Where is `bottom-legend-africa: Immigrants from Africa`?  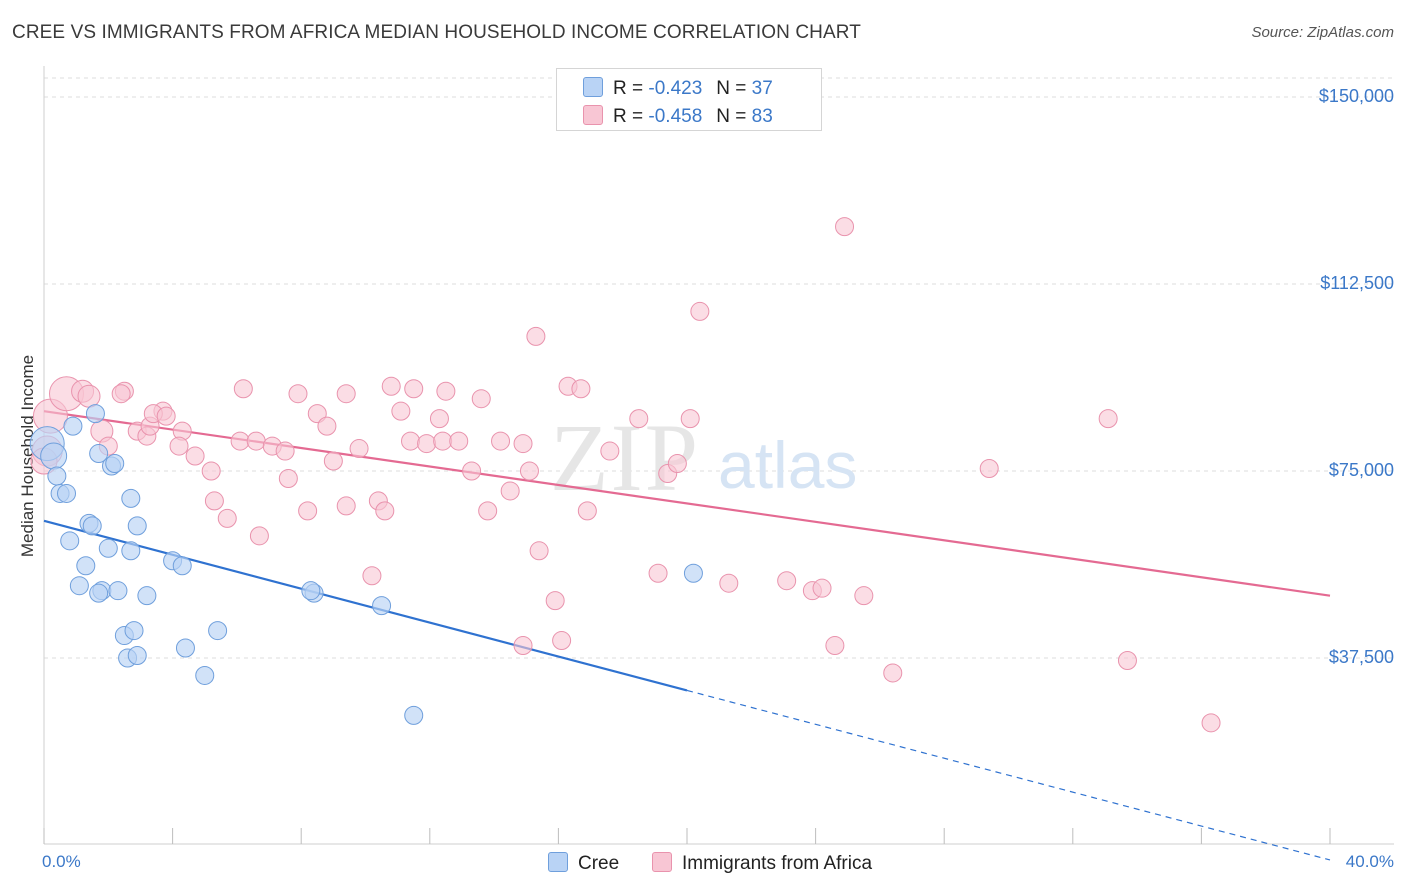 bottom-legend-africa: Immigrants from Africa is located at coordinates (762, 863).